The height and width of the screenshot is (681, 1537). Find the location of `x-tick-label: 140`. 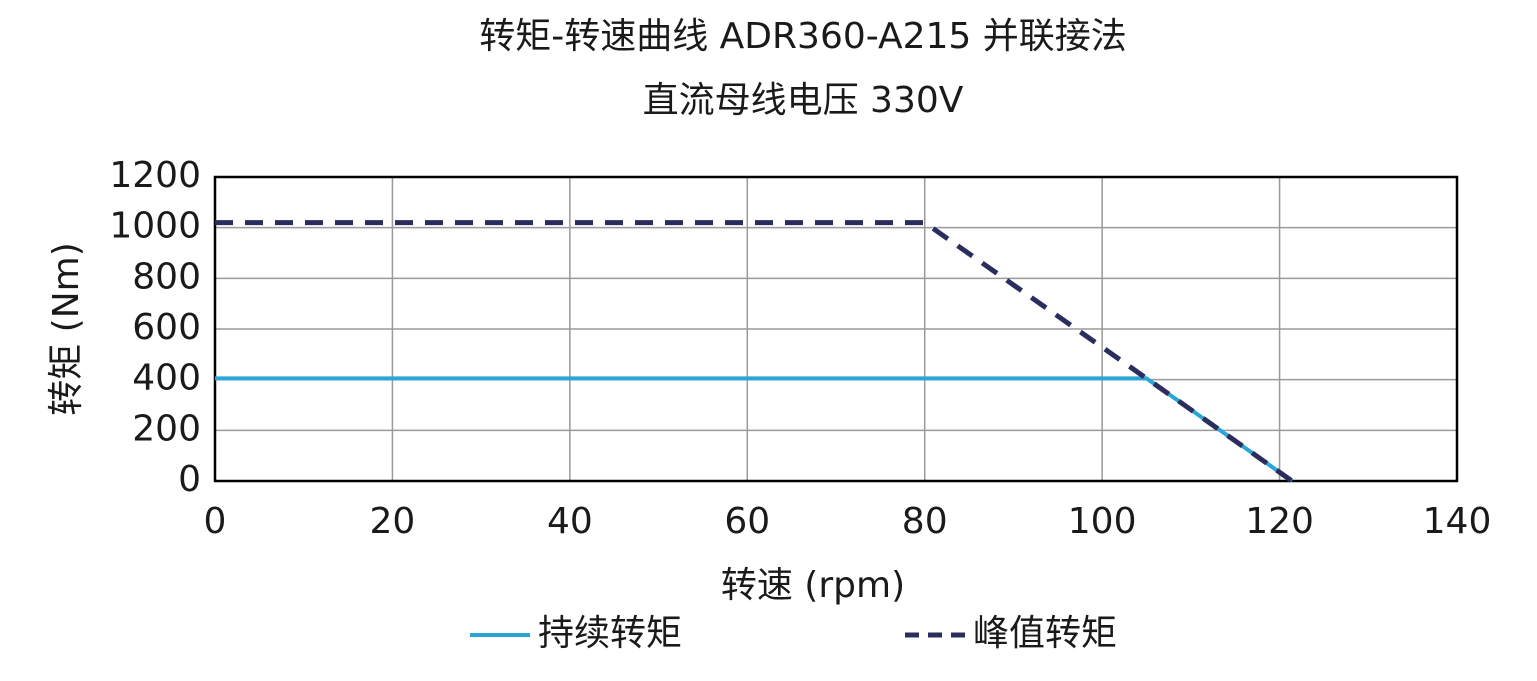

x-tick-label: 140 is located at coordinates (1457, 521).